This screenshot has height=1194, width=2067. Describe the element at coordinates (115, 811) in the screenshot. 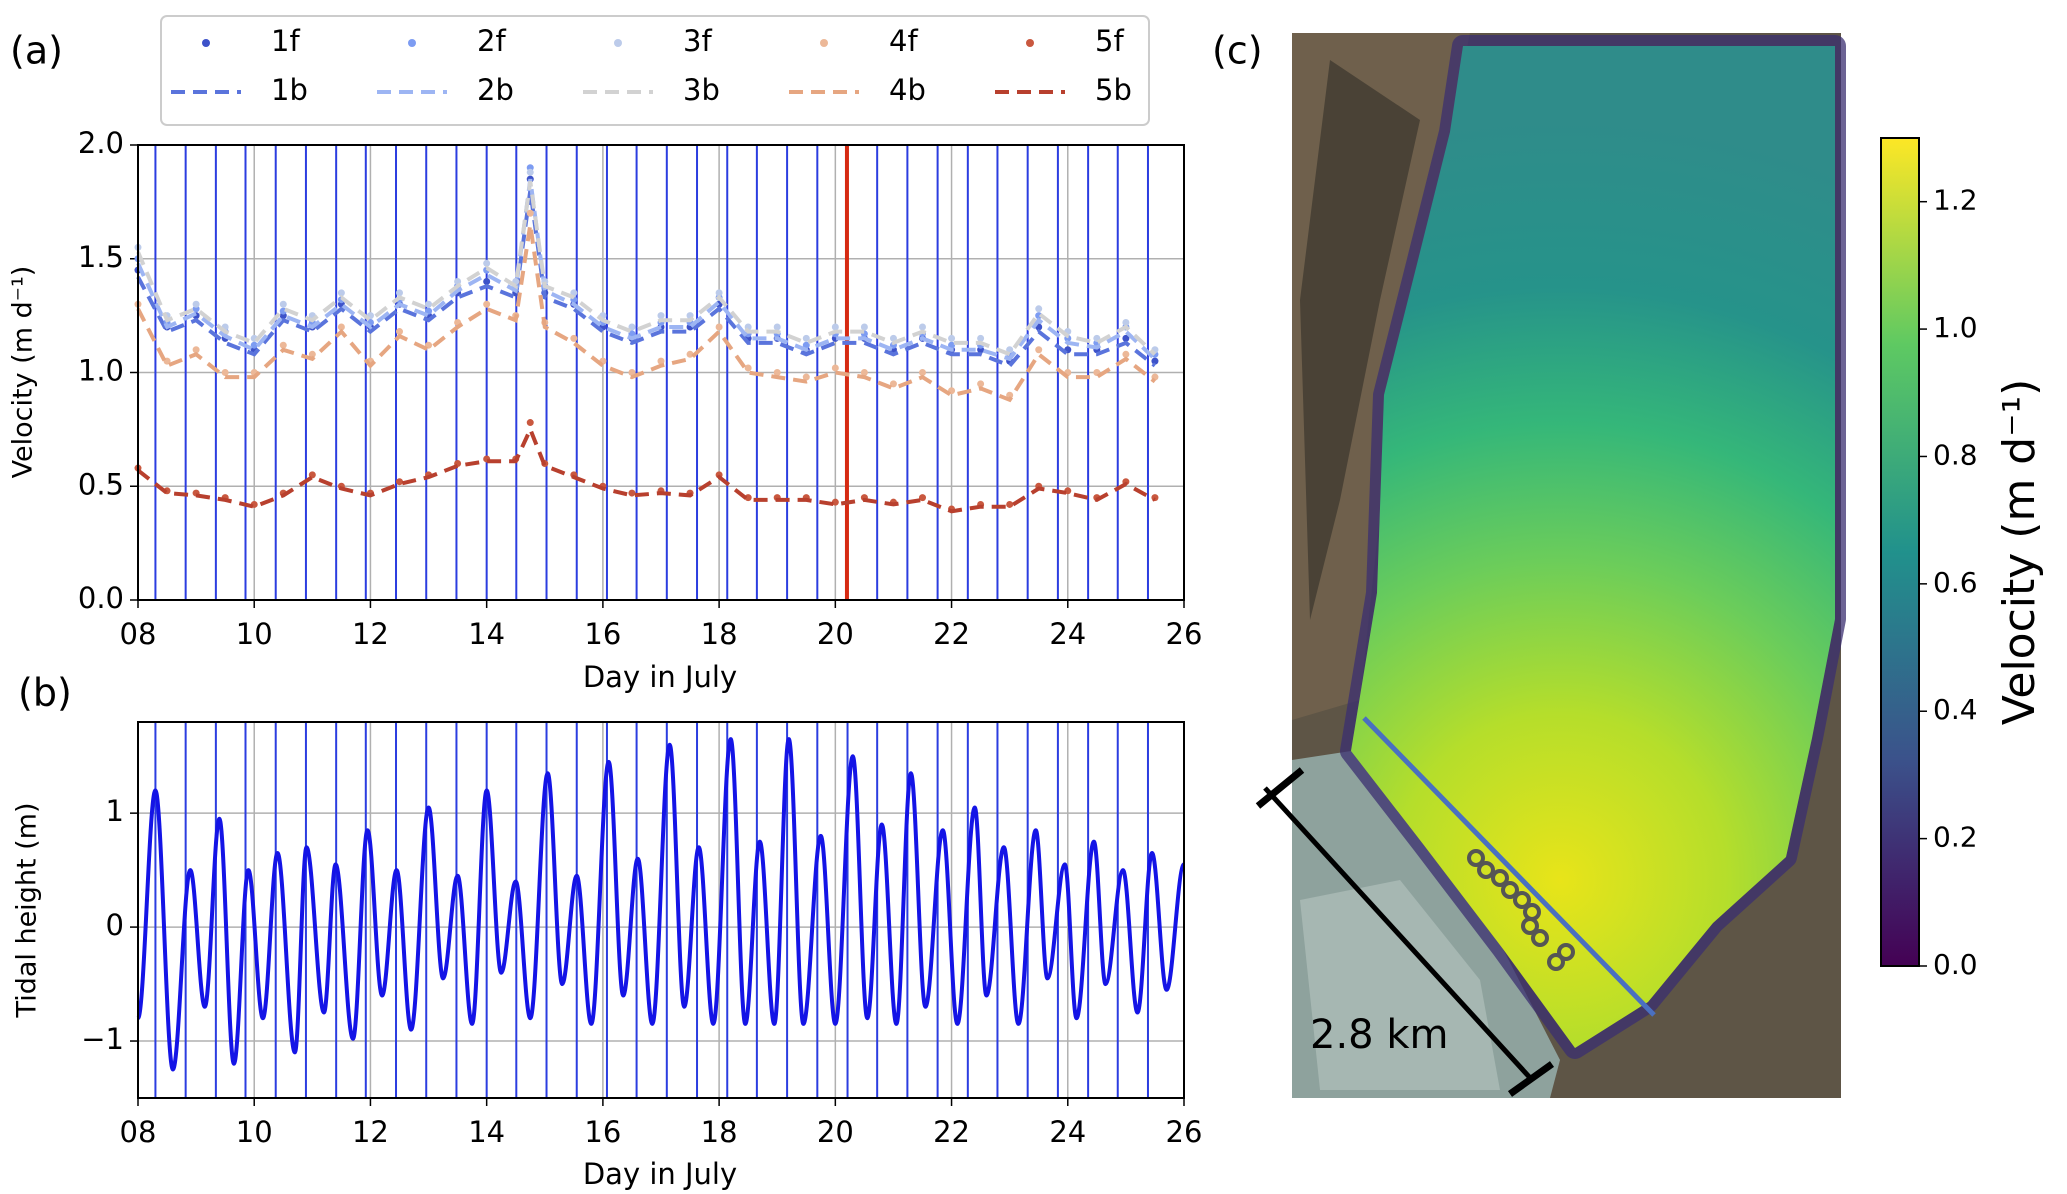

I see `y-tick-label: 1` at that location.